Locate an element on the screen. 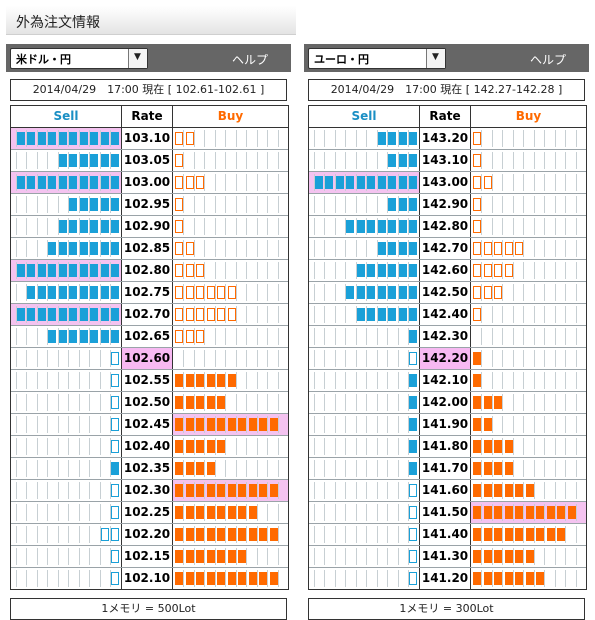 The width and height of the screenshot is (595, 620). currency-pair-select: 米ドル・円 ▼ is located at coordinates (79, 58).